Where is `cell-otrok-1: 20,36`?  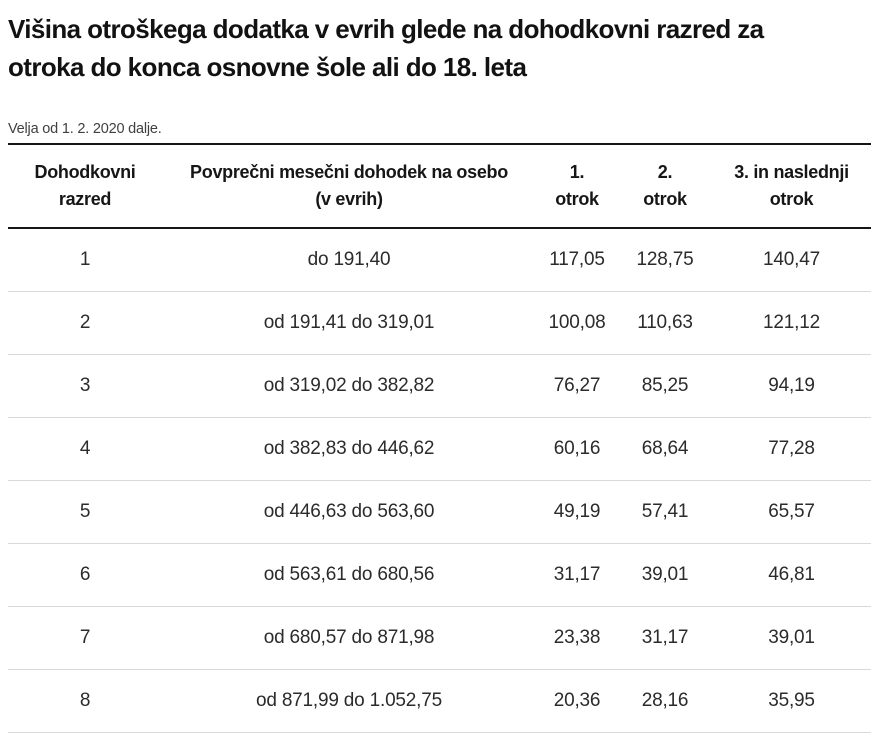 cell-otrok-1: 20,36 is located at coordinates (577, 701).